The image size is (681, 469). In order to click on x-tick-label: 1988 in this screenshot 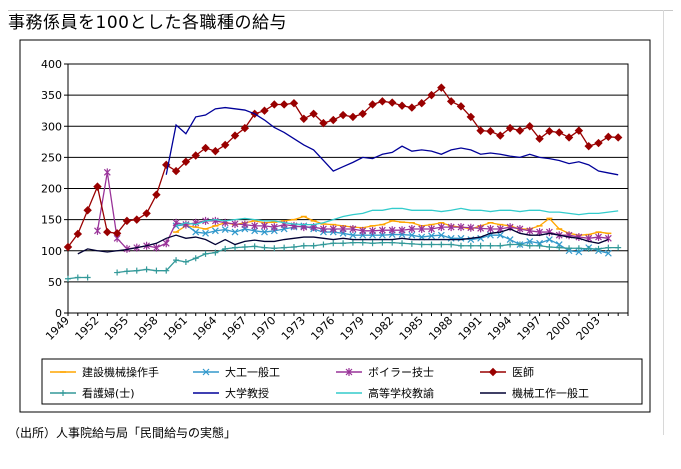, I will do `click(440, 328)`.